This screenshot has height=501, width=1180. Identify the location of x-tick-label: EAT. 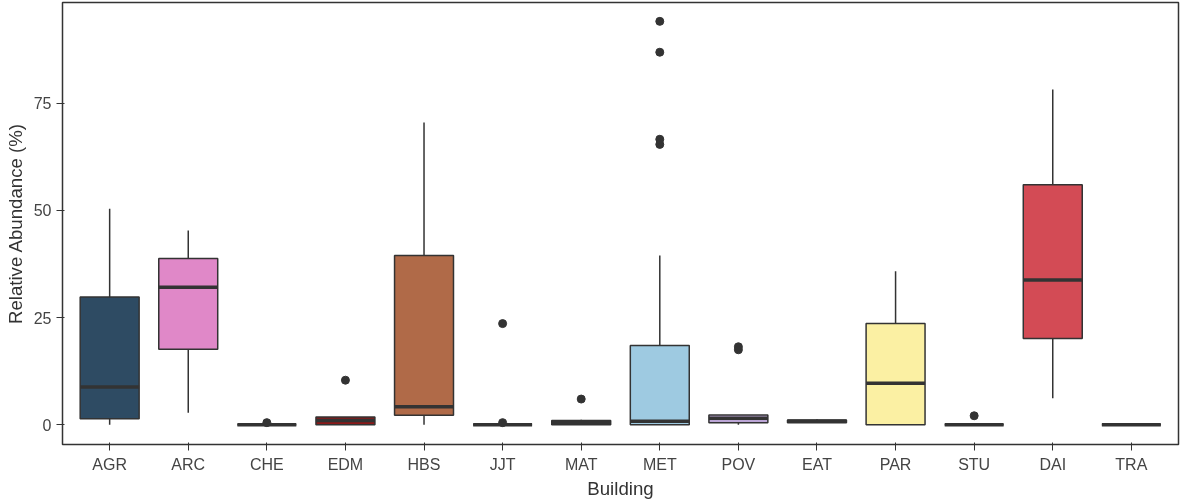
(817, 464).